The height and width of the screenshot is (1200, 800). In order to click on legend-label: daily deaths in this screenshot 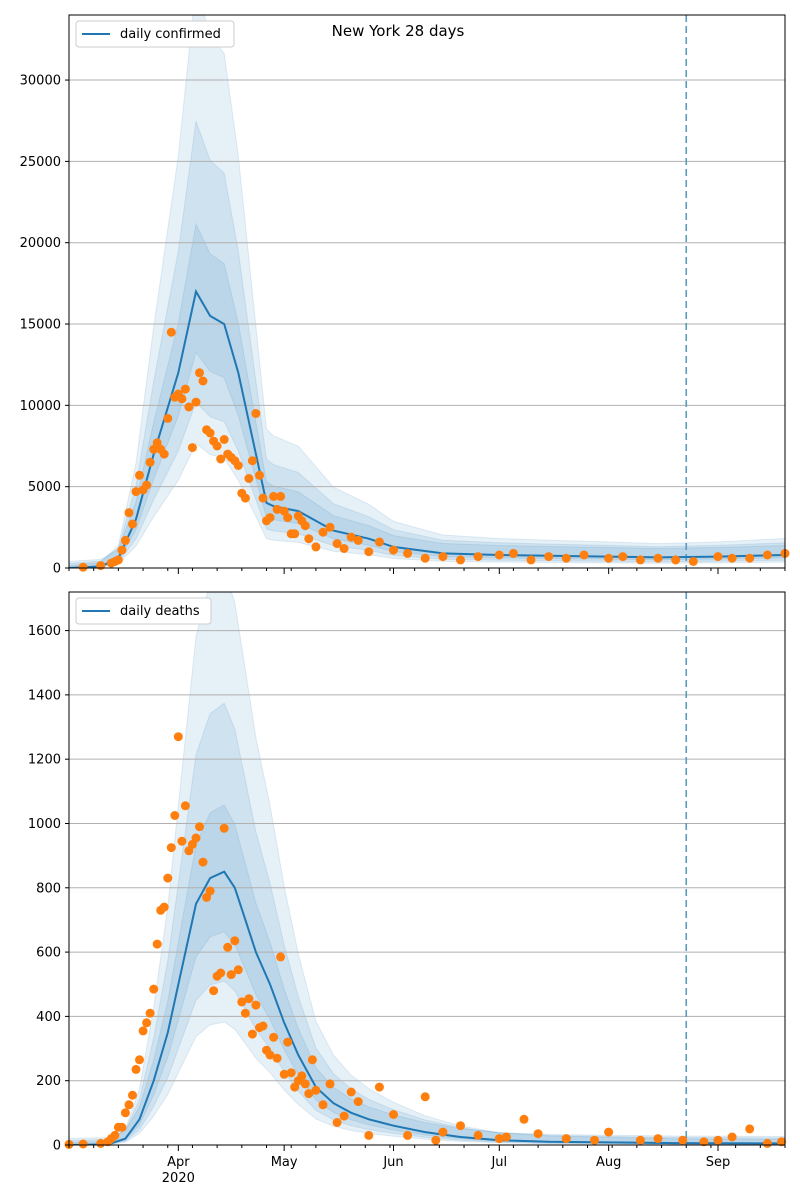, I will do `click(160, 611)`.